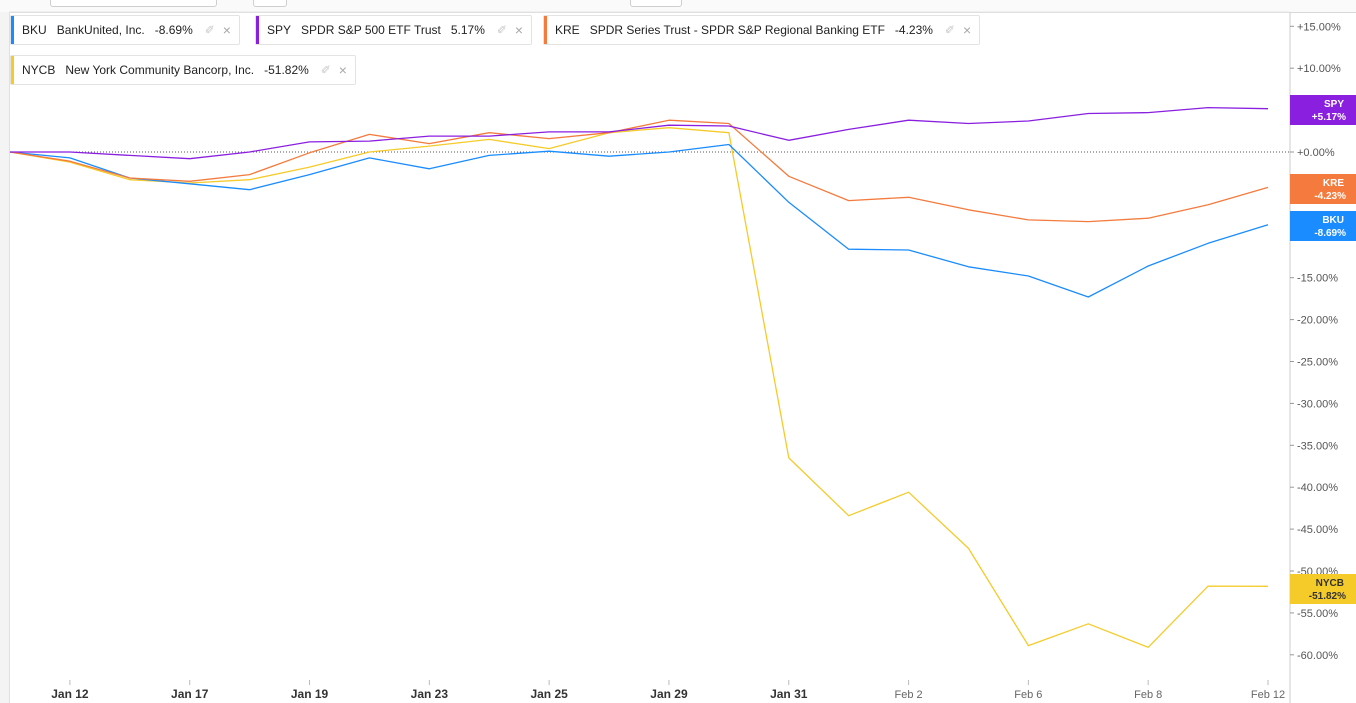 This screenshot has width=1356, height=703. What do you see at coordinates (1148, 695) in the screenshot?
I see `x-tick-label: Feb 8` at bounding box center [1148, 695].